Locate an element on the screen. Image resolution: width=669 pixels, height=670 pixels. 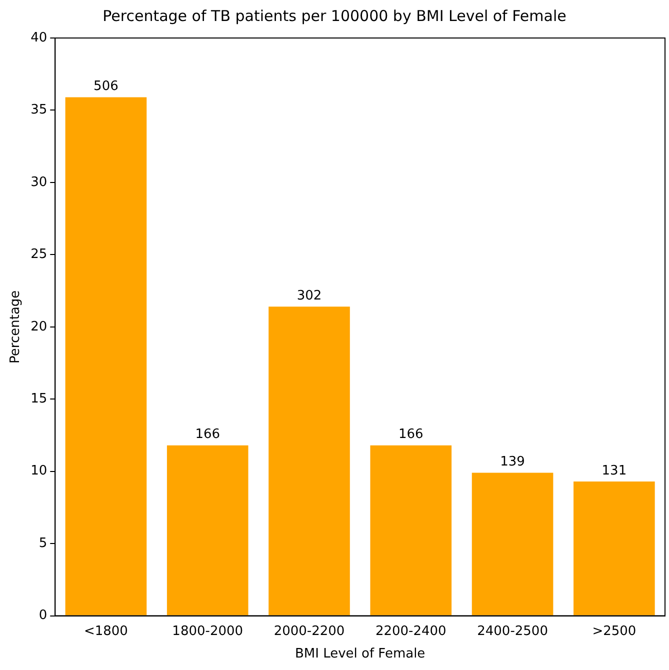
x-tick-label: 2400-2500 is located at coordinates (512, 631).